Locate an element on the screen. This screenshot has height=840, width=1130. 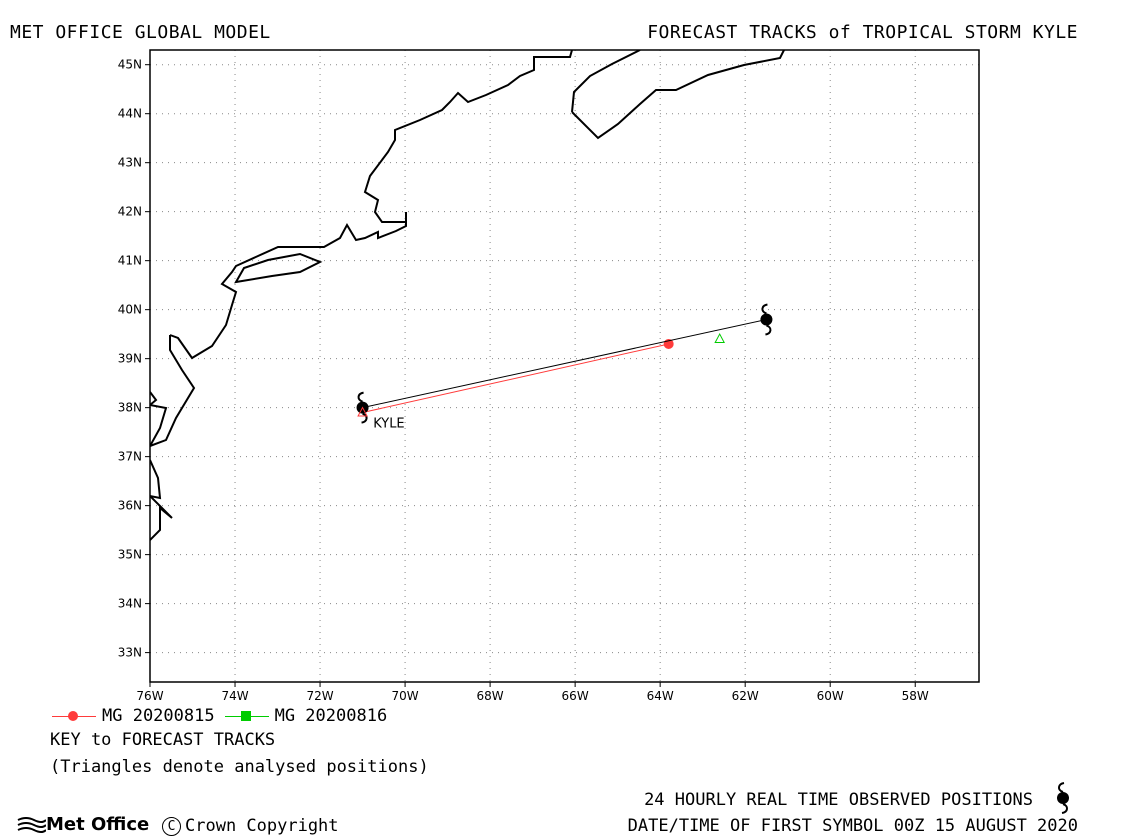
lon-tick-label: 70W is located at coordinates (405, 694).